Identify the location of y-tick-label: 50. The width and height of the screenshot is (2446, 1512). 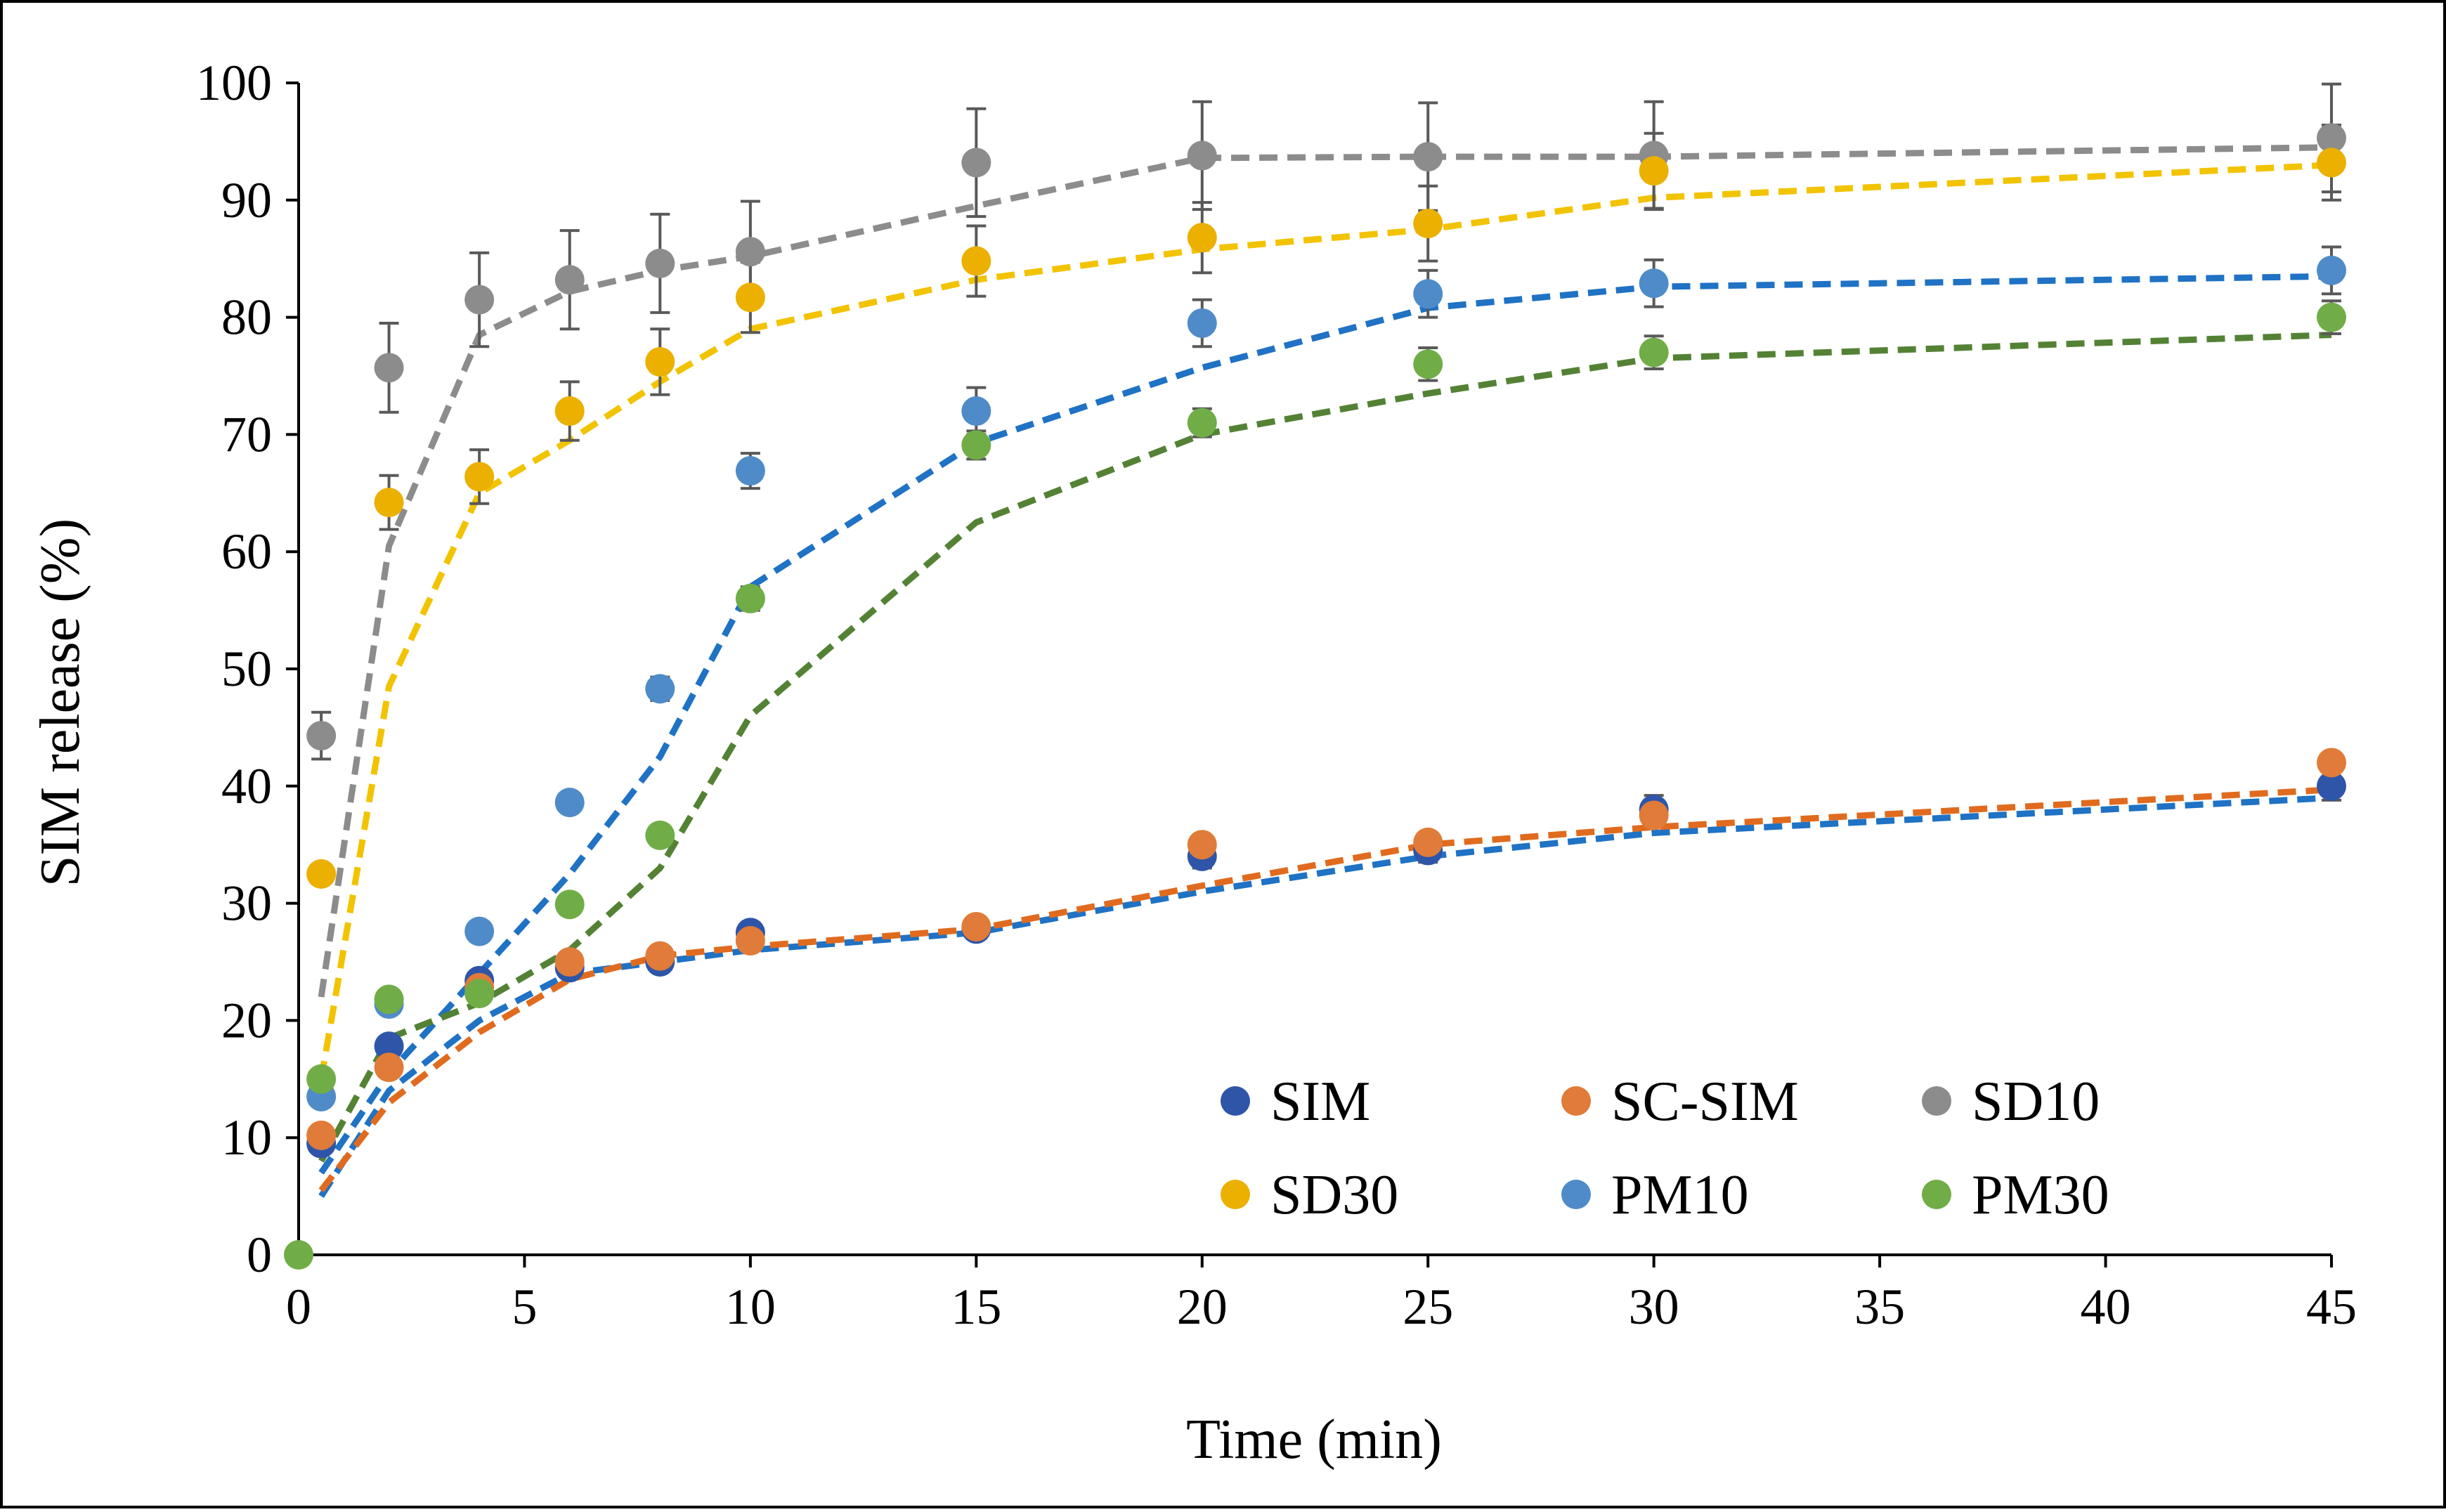
(247, 669).